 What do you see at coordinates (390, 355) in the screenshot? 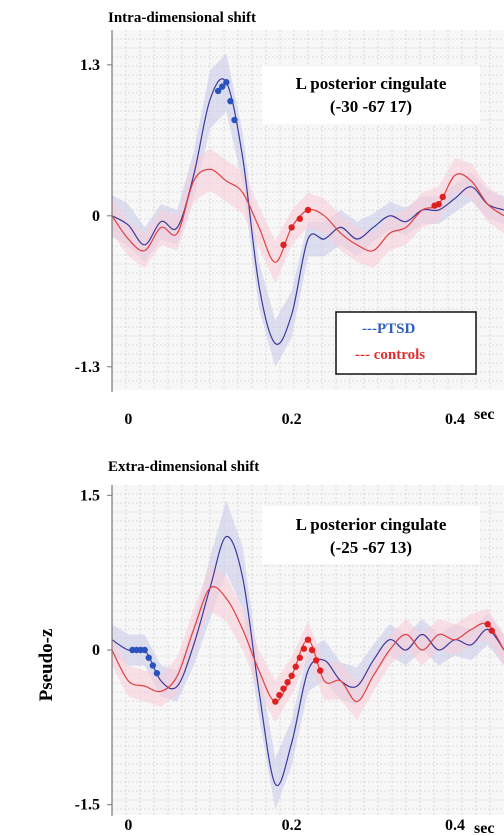
I see `legend-controls: --- controls` at bounding box center [390, 355].